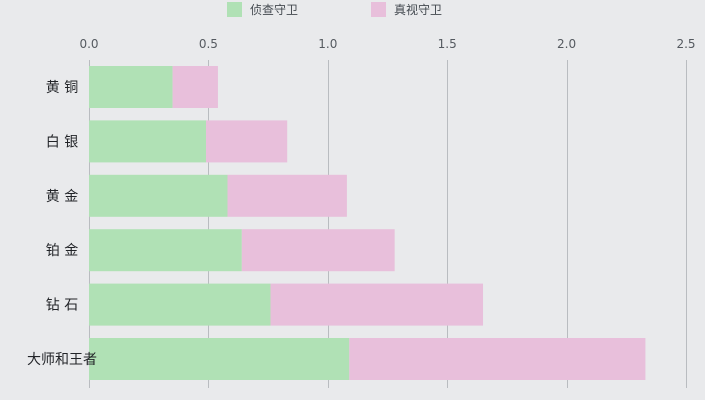 Image resolution: width=705 pixels, height=400 pixels. I want to click on x-tick-label-4: 2.0, so click(566, 44).